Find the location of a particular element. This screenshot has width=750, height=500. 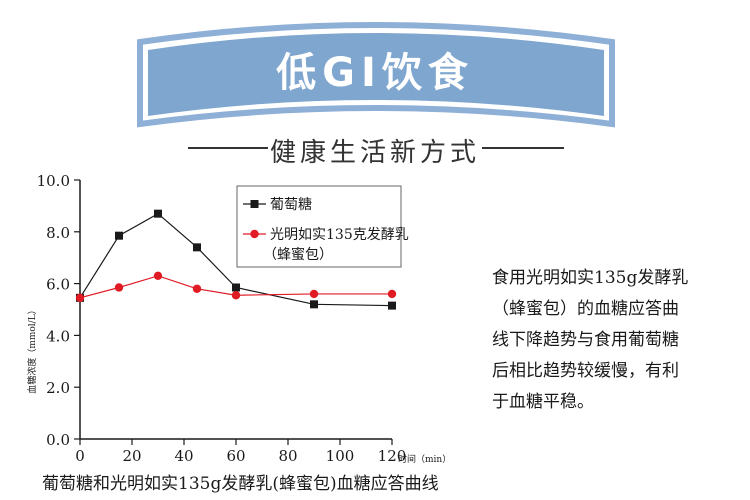

x-tick-label: 120 is located at coordinates (392, 456).